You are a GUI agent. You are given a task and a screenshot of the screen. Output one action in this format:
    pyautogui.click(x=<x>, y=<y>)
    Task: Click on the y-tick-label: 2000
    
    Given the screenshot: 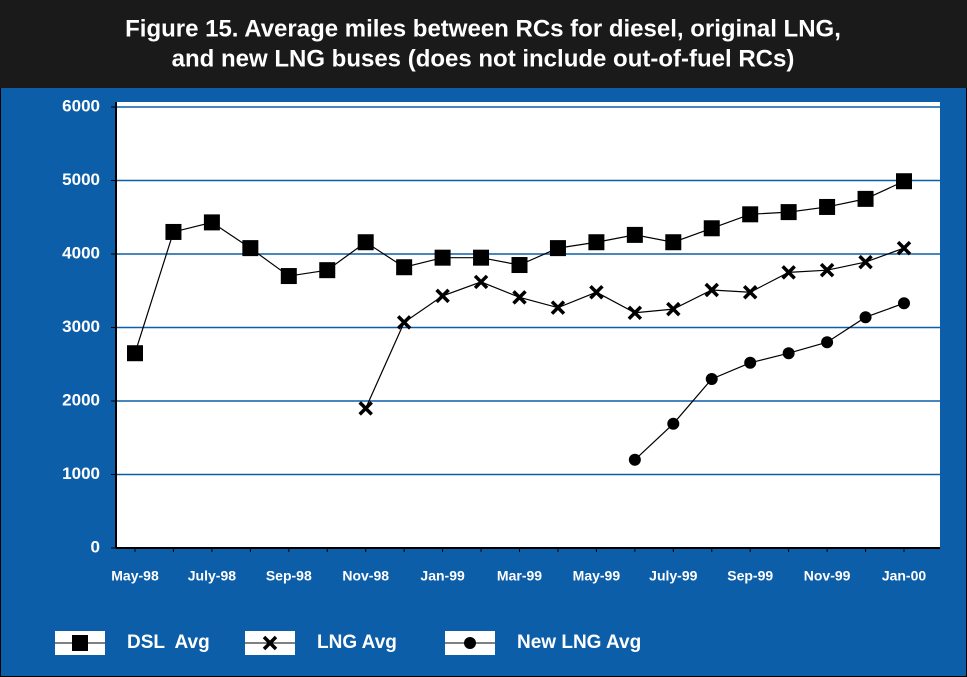 What is the action you would take?
    pyautogui.click(x=81, y=399)
    